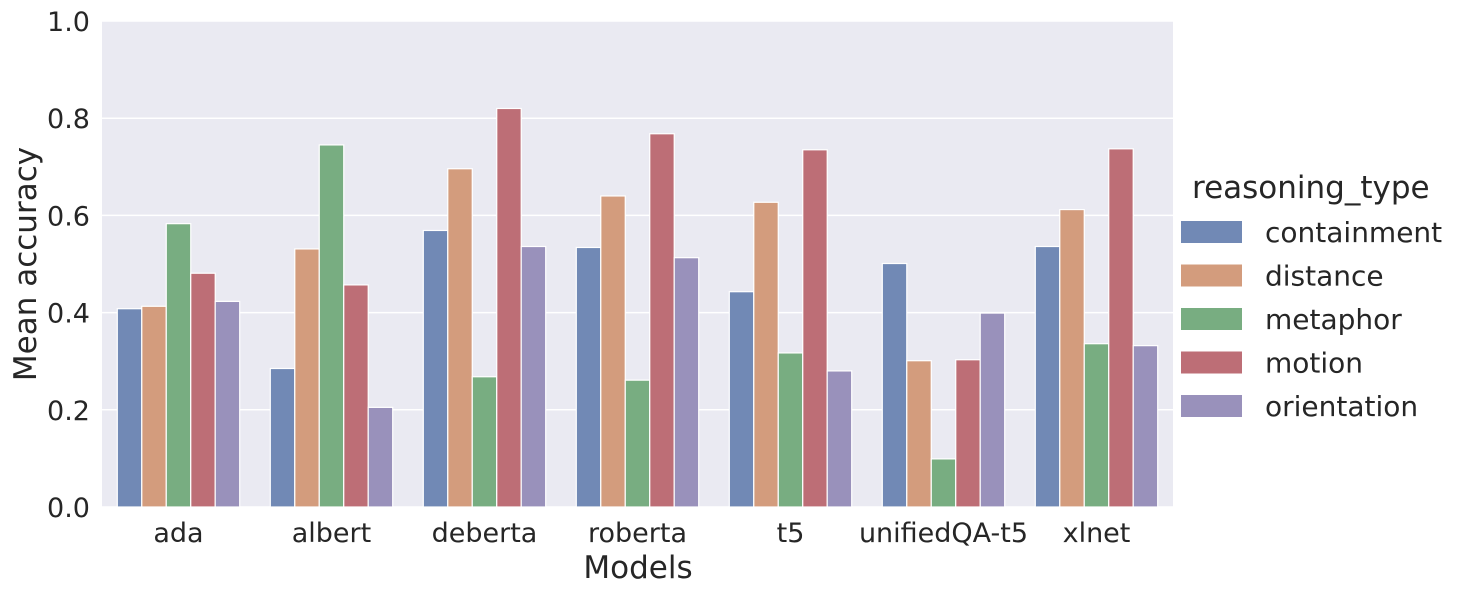 This screenshot has height=595, width=1460. Describe the element at coordinates (68, 411) in the screenshot. I see `y-tick-label: 0.2` at that location.